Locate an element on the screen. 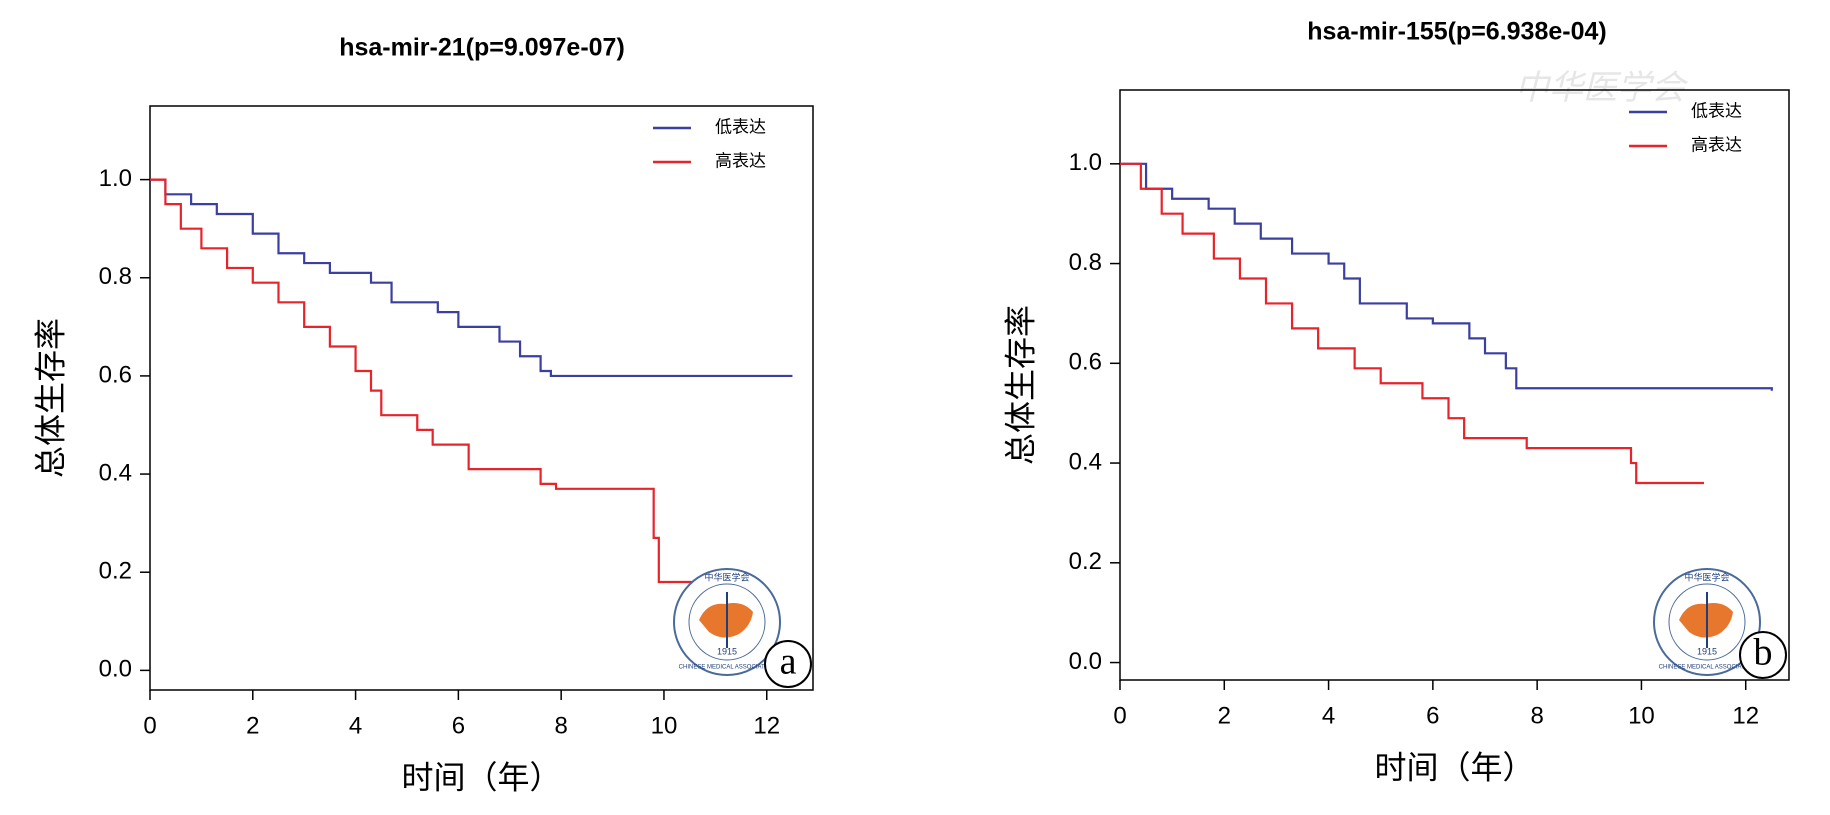 This screenshot has height=815, width=1830. watermark: 中华医学会 is located at coordinates (1602, 88).